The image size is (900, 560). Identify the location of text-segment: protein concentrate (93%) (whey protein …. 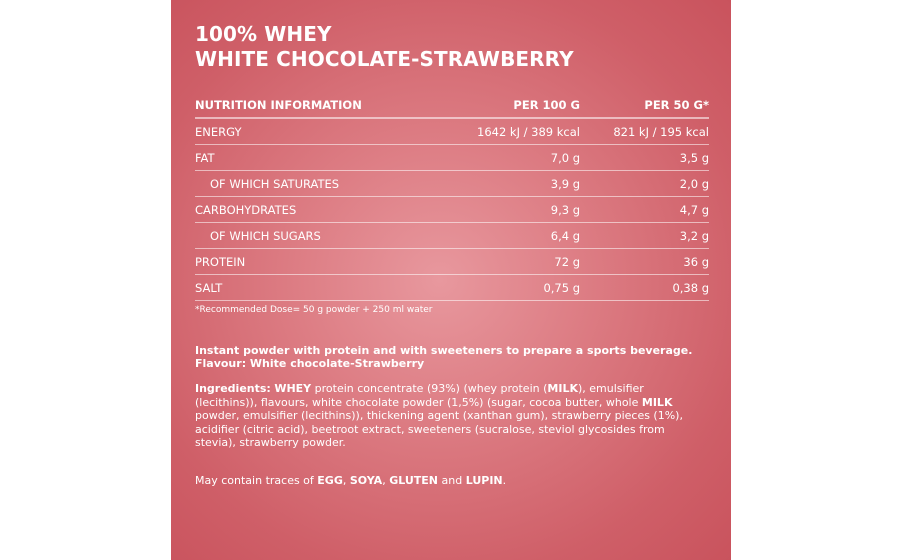
(429, 388).